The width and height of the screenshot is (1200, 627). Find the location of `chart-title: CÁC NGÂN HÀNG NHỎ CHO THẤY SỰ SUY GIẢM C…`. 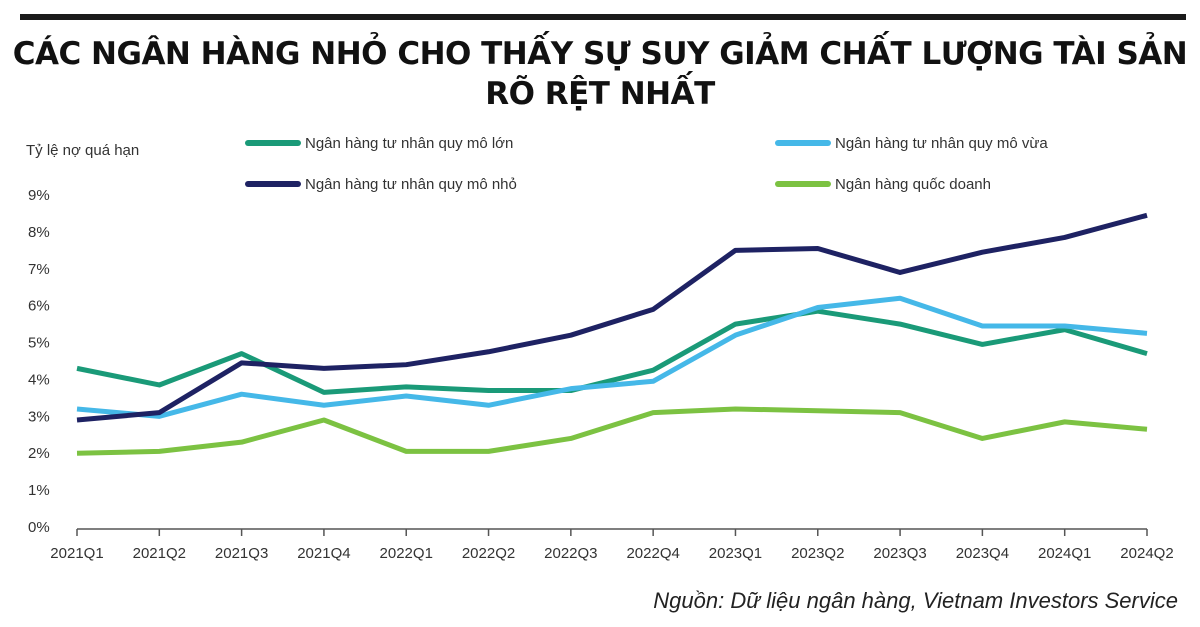

chart-title: CÁC NGÂN HÀNG NHỎ CHO THẤY SỰ SUY GIẢM C… is located at coordinates (600, 74).